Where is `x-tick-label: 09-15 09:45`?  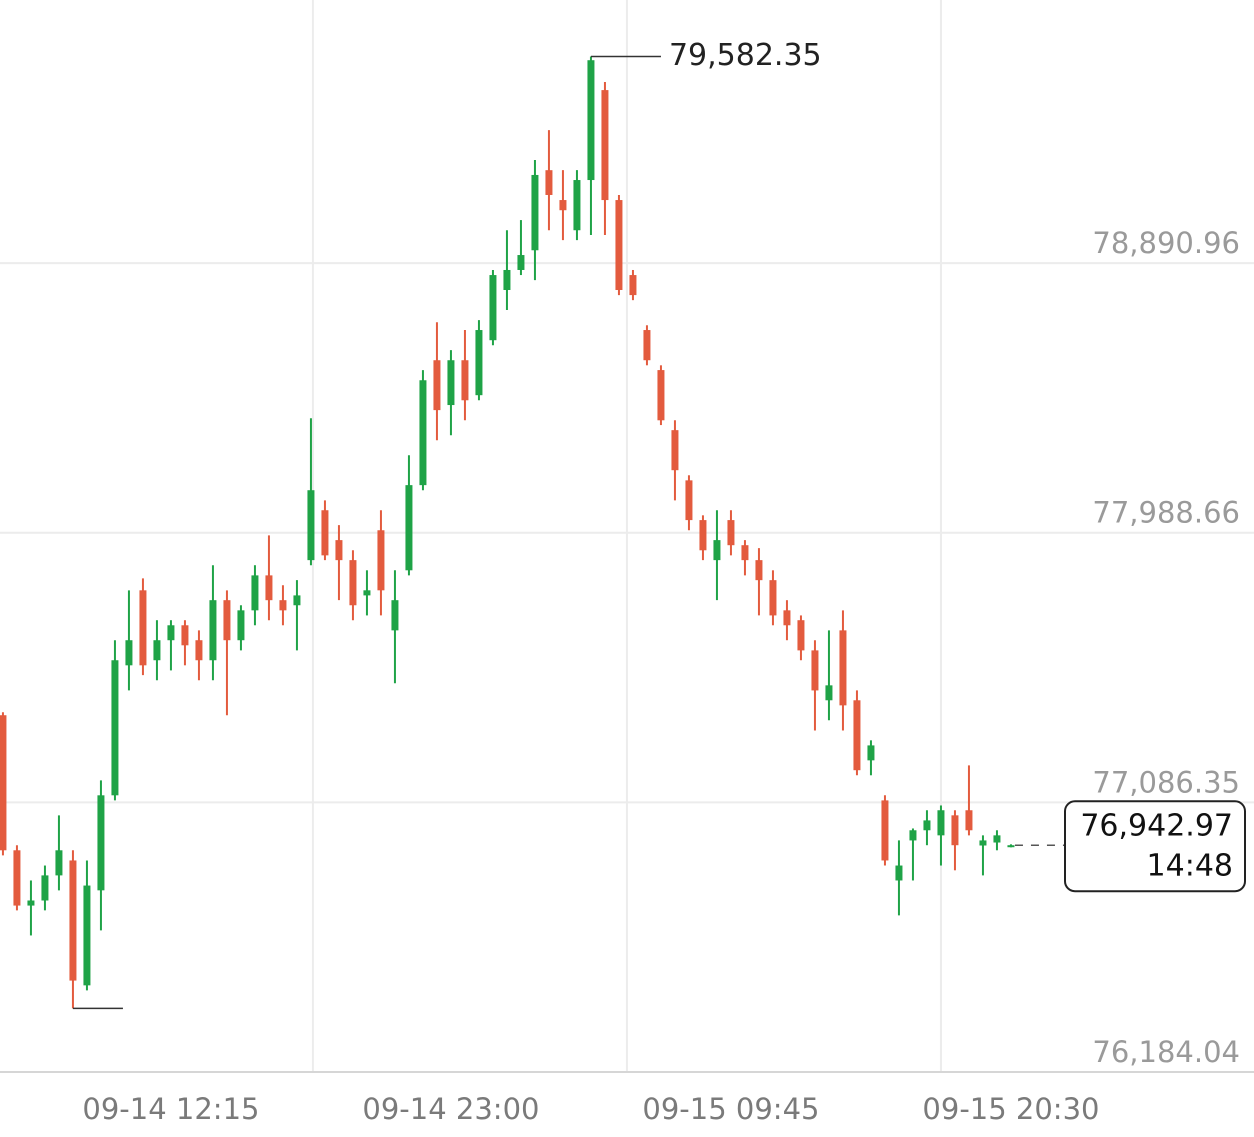
x-tick-label: 09-15 09:45 is located at coordinates (730, 1109).